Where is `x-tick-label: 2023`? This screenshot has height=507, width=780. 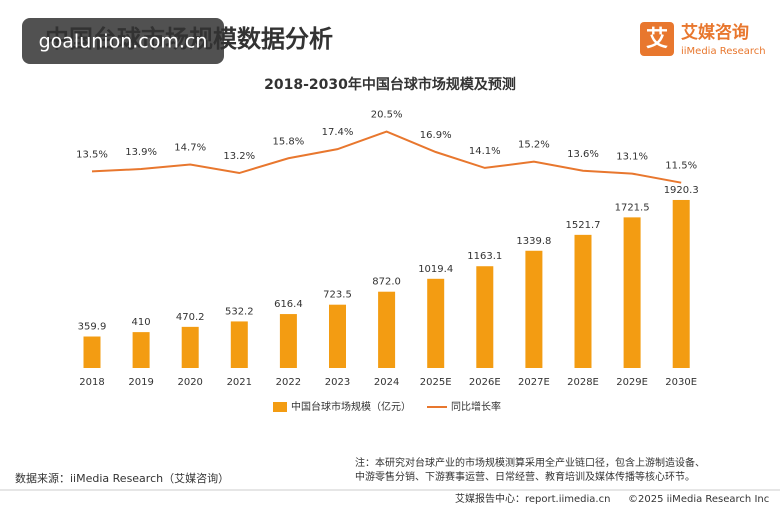 x-tick-label: 2023 is located at coordinates (337, 382).